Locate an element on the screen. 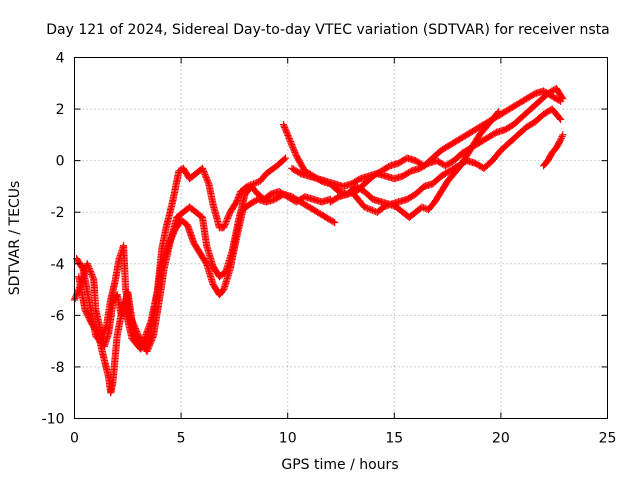 The image size is (640, 480). y-tick-label: -8 is located at coordinates (58, 368).